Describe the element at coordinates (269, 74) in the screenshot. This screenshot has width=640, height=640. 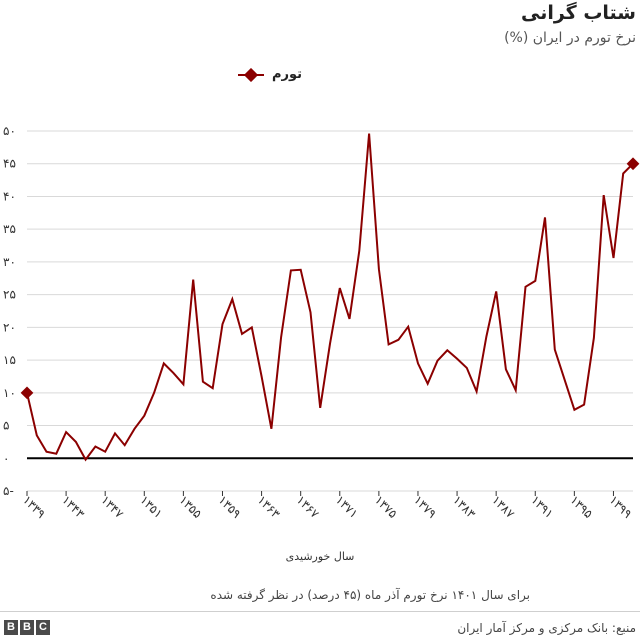
I see `legend: تورم` at that location.